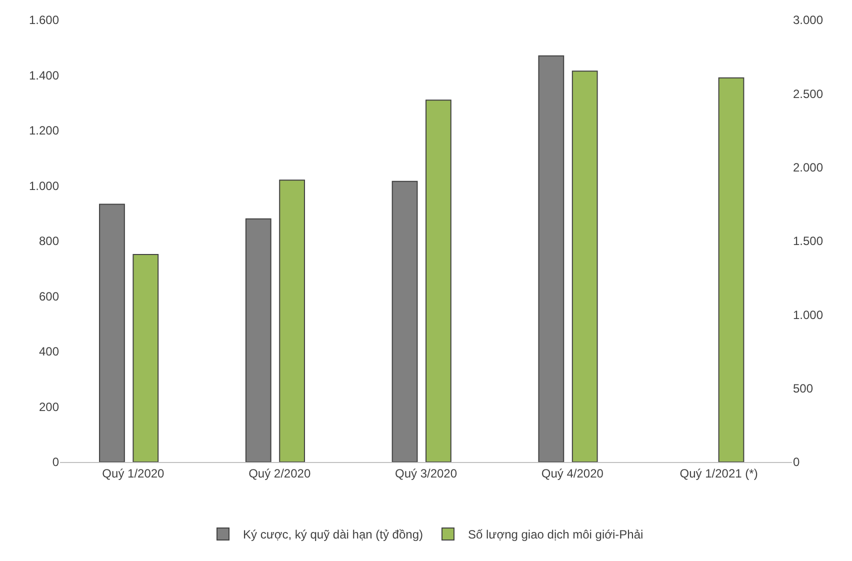  What do you see at coordinates (44, 20) in the screenshot?
I see `y-tick-label: 1.600` at bounding box center [44, 20].